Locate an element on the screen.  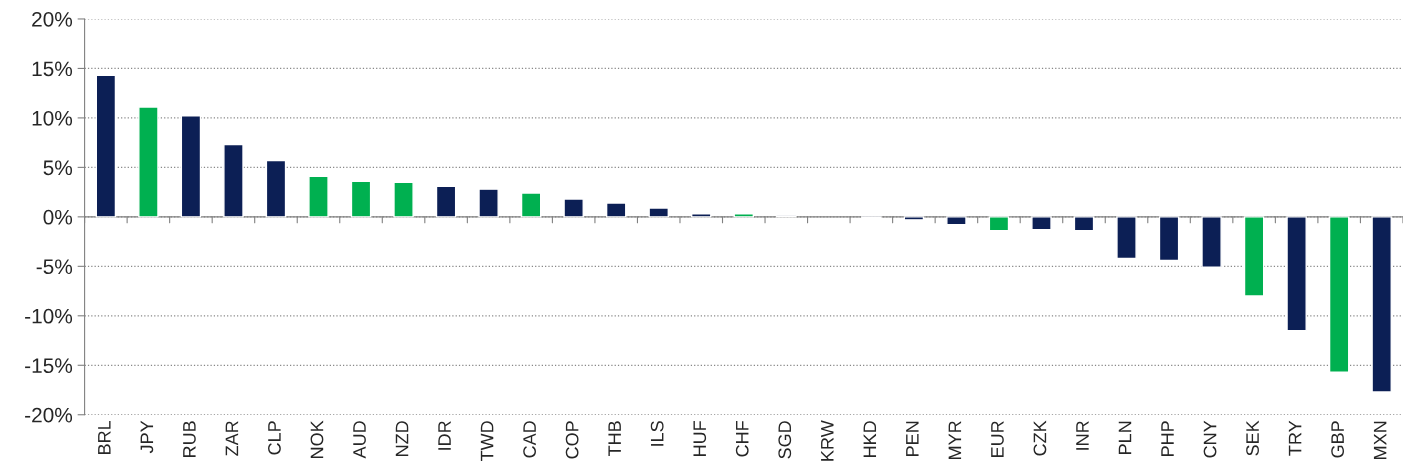
y-tick-label: -15% is located at coordinates (49, 366).